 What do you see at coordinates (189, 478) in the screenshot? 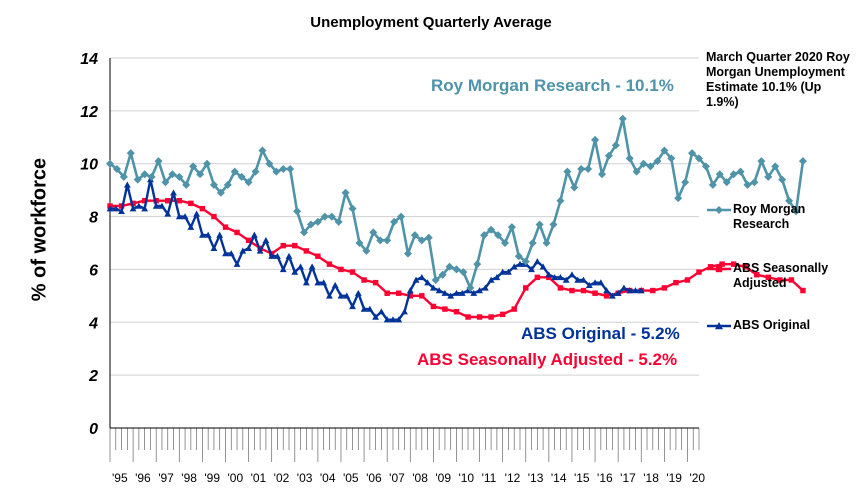
I see `x-year-label: '98` at bounding box center [189, 478].